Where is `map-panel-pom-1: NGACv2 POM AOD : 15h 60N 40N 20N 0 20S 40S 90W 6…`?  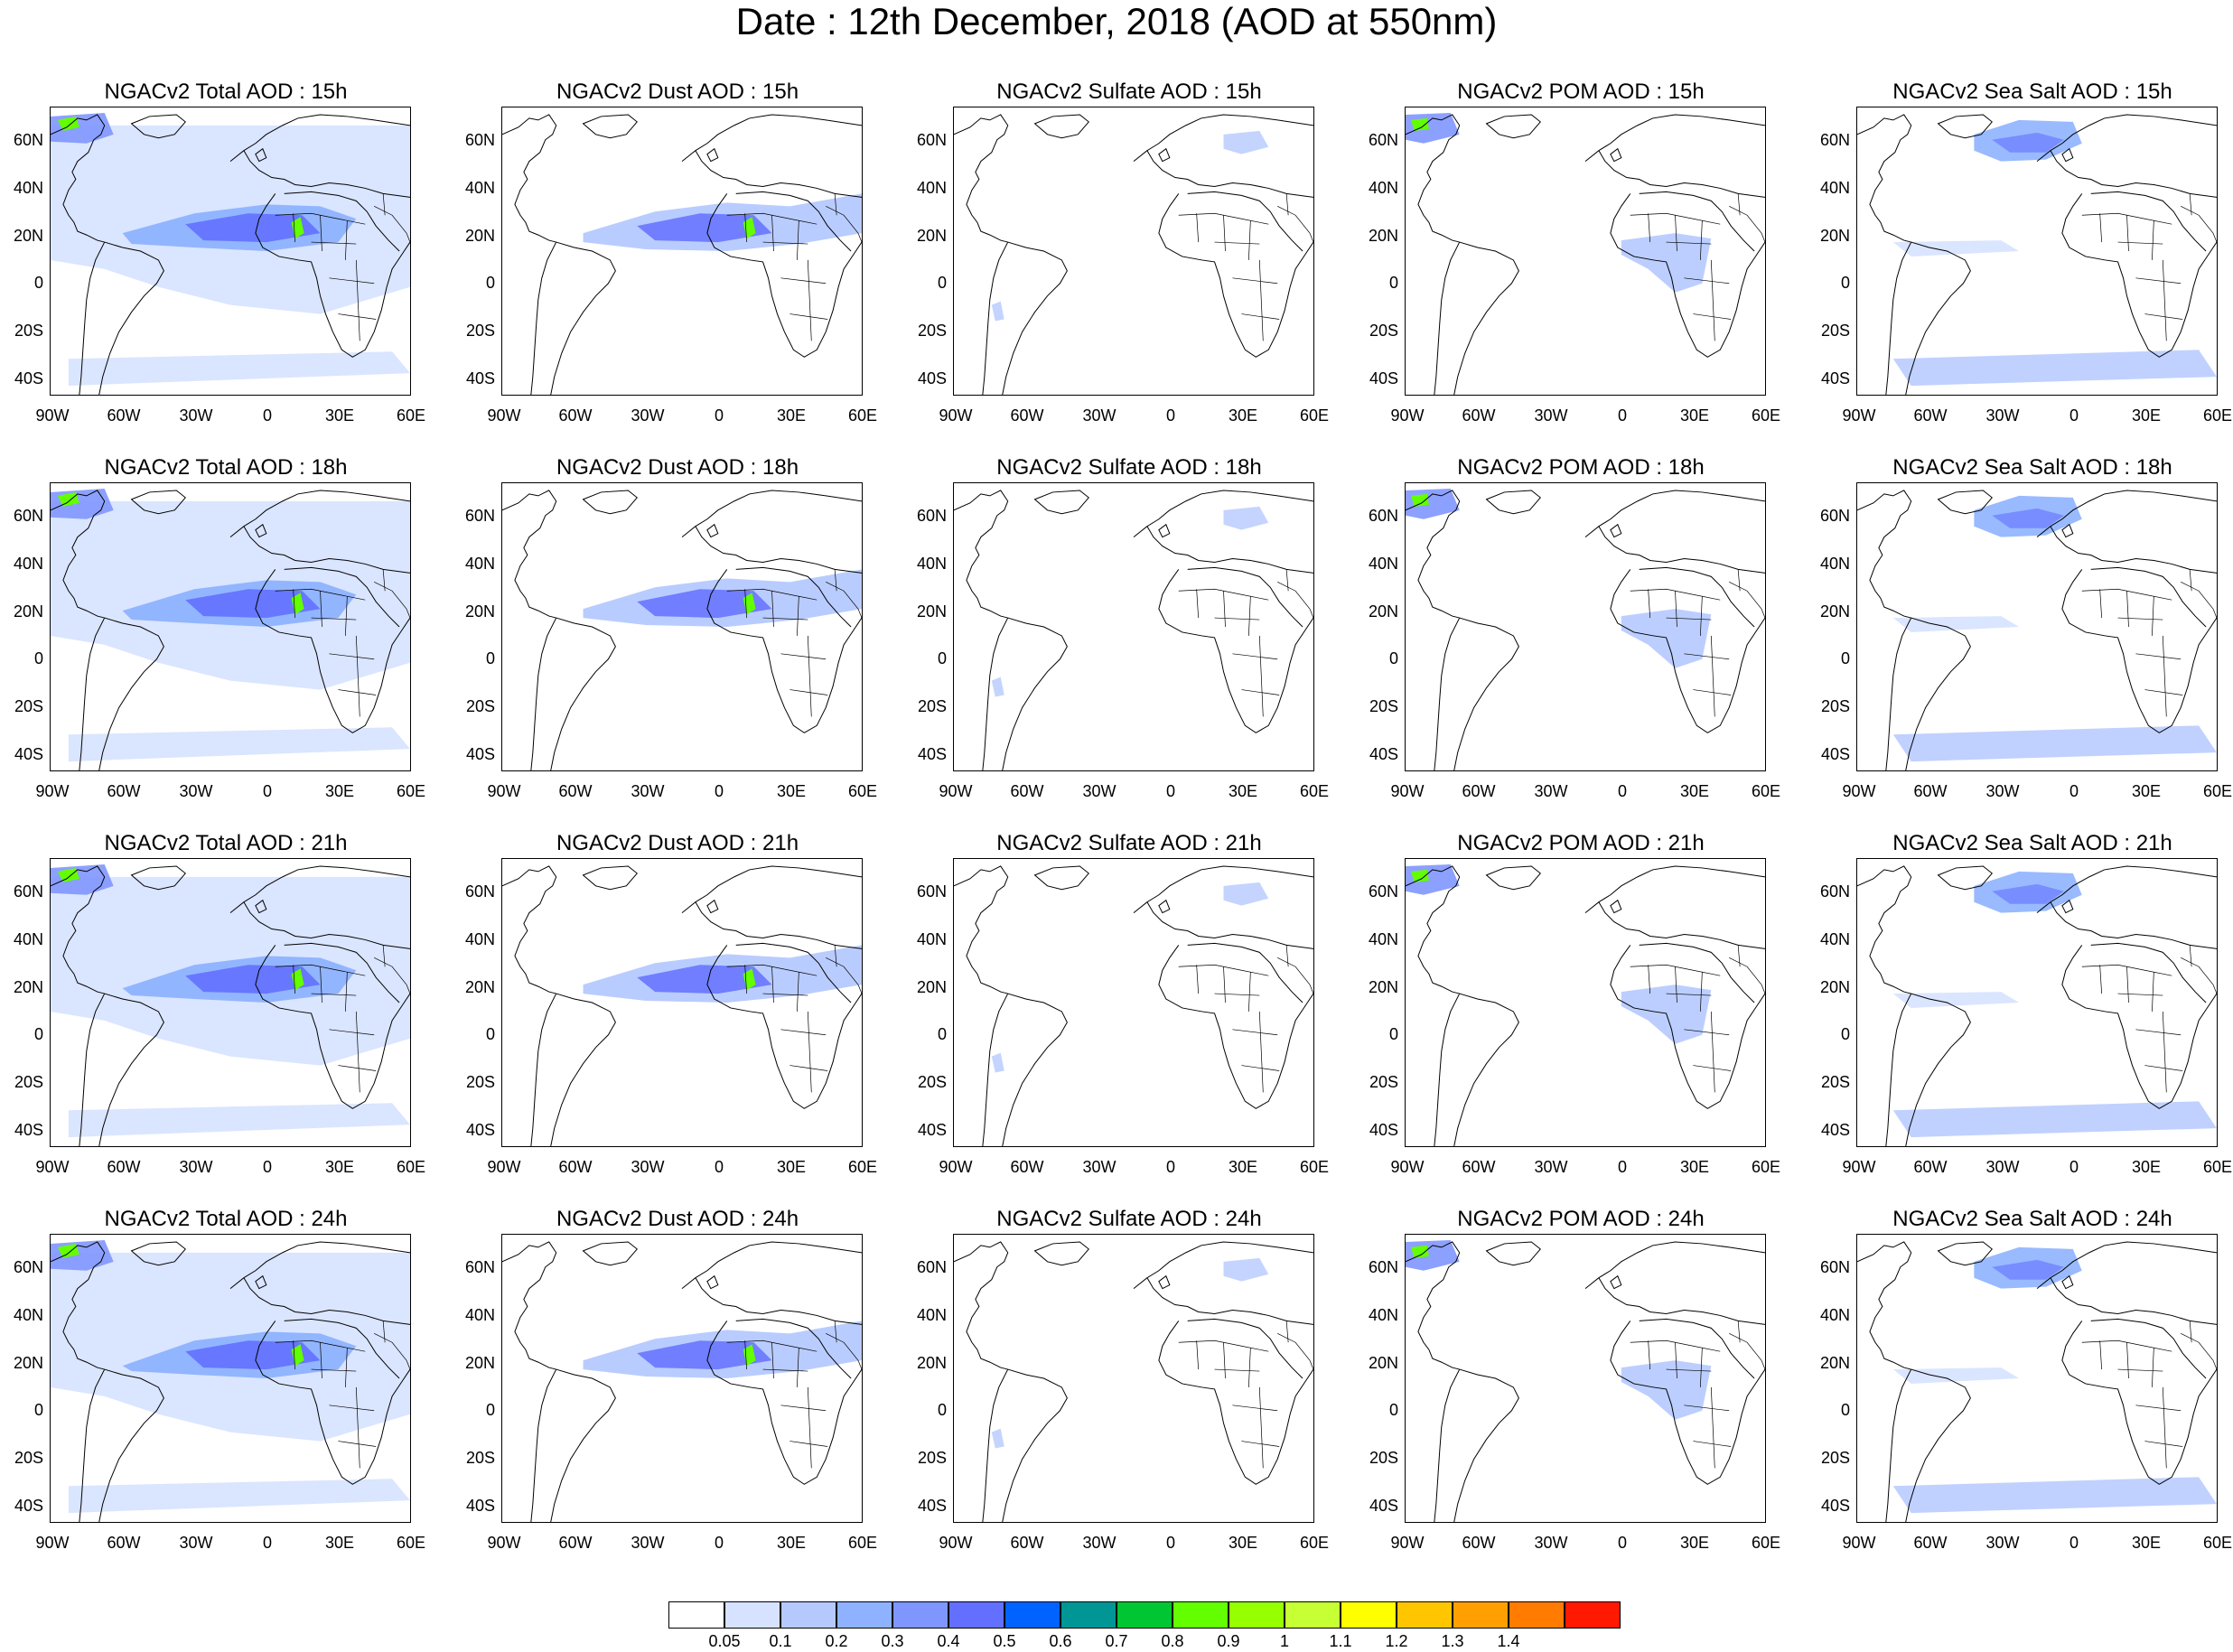
map-panel-pom-1: NGACv2 POM AOD : 15h 60N 40N 20N 0 20S 40S 90W 6… is located at coordinates (1567, 260).